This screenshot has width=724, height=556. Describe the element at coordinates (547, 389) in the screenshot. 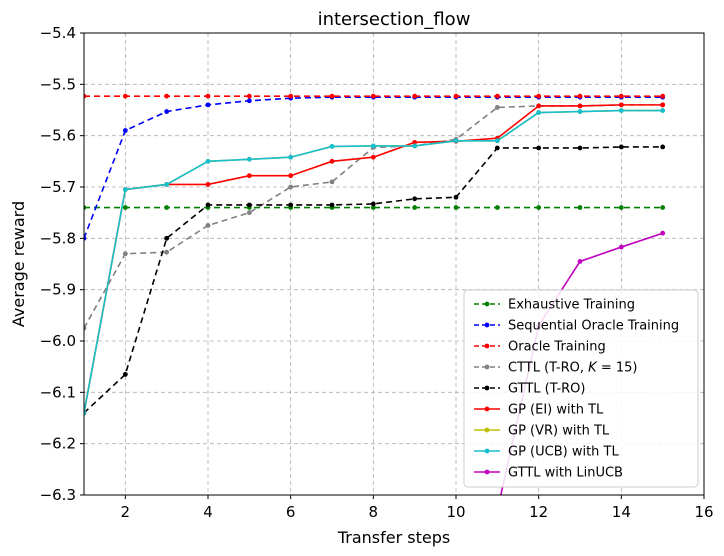

I see `legend-label: GTTL (T-RO)` at that location.